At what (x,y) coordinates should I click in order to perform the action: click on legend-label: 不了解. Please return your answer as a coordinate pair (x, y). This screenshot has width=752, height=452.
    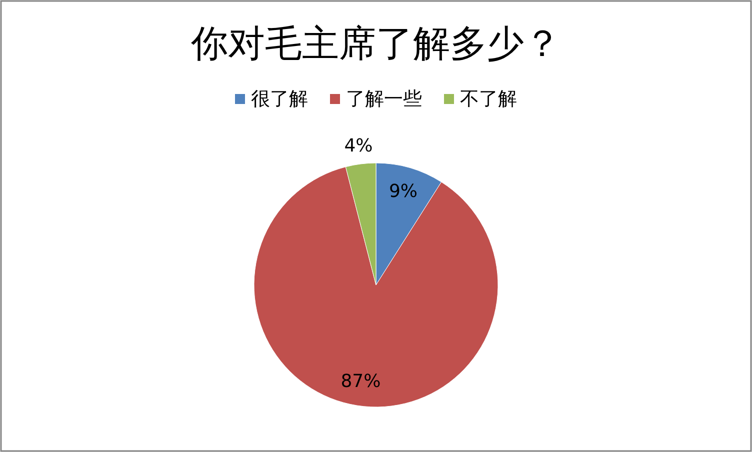
    Looking at the image, I should click on (488, 99).